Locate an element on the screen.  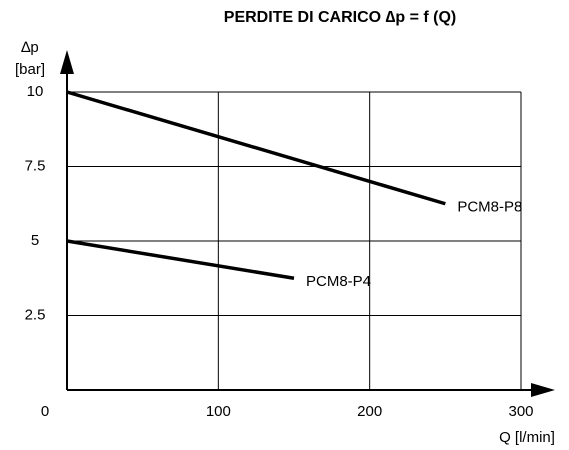
series-label: PCM8-P8 is located at coordinates (489, 207).